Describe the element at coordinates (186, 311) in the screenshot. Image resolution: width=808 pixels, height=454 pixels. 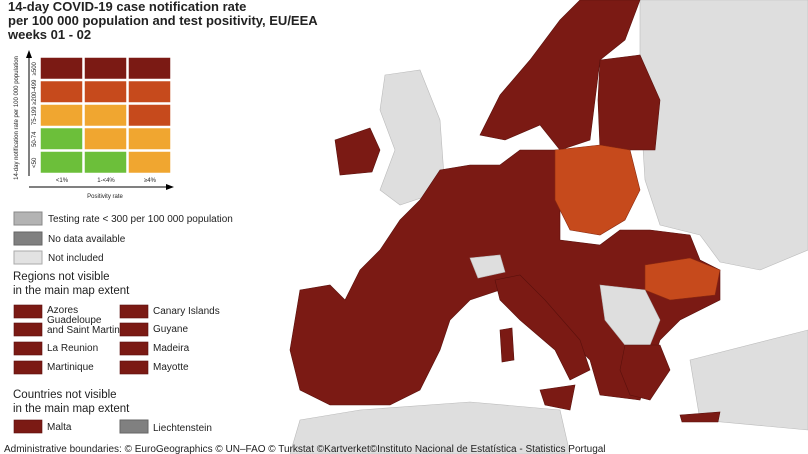
I see `region-label: Canary Islands` at that location.